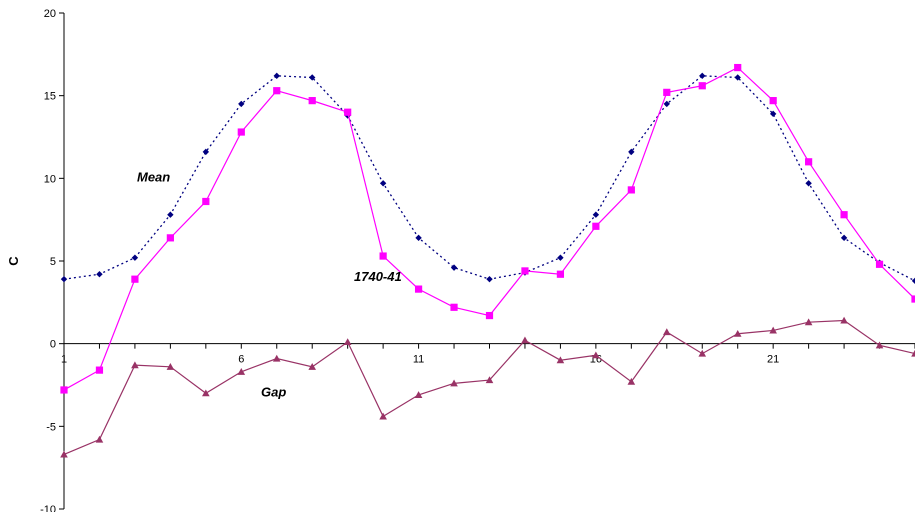 The height and width of the screenshot is (512, 915). I want to click on y-tick-label: 5, so click(53, 262).